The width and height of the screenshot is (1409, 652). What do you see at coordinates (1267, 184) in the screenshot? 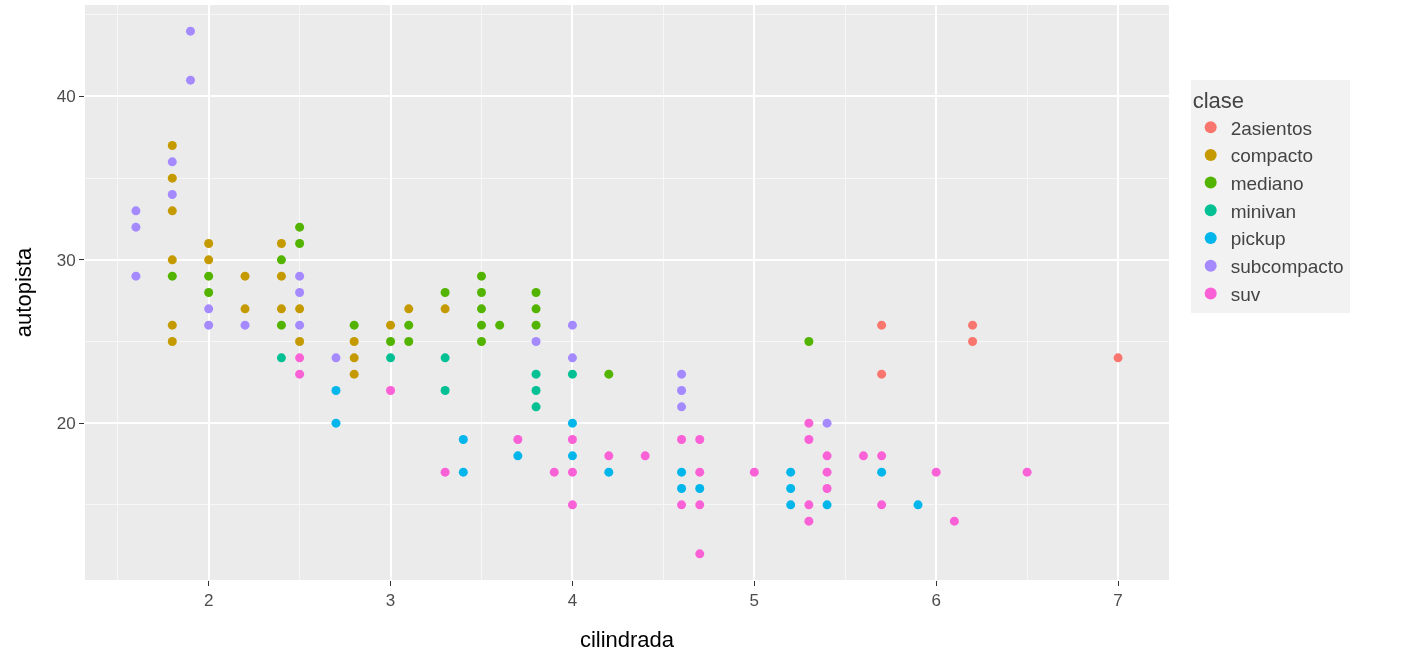
I see `legend-label: mediano` at bounding box center [1267, 184].